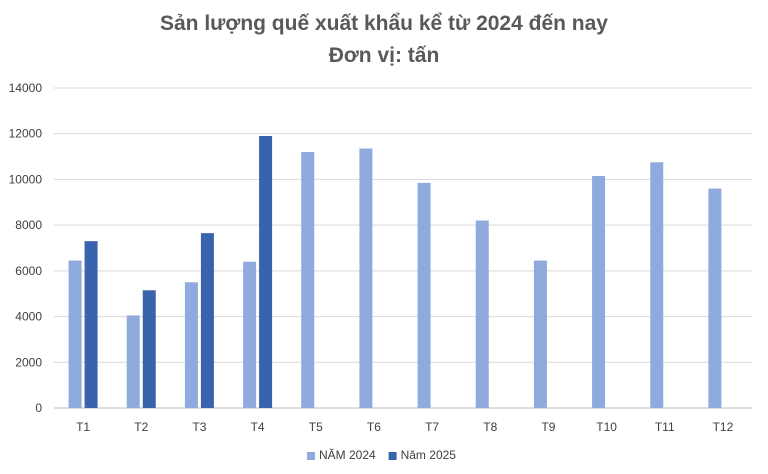 This screenshot has height=474, width=768. Describe the element at coordinates (83, 427) in the screenshot. I see `x-tick-label: T1` at that location.